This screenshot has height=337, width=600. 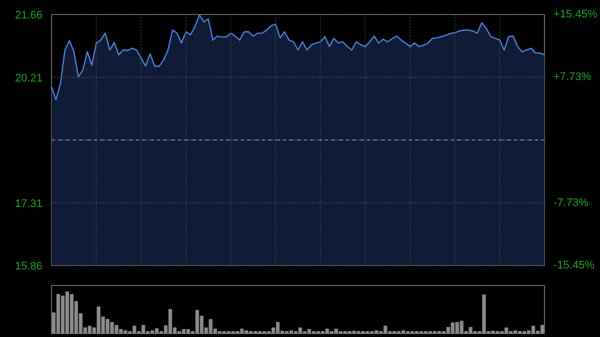 What do you see at coordinates (576, 14) in the screenshot?
I see `y2-tick-label: +15.45%` at bounding box center [576, 14].